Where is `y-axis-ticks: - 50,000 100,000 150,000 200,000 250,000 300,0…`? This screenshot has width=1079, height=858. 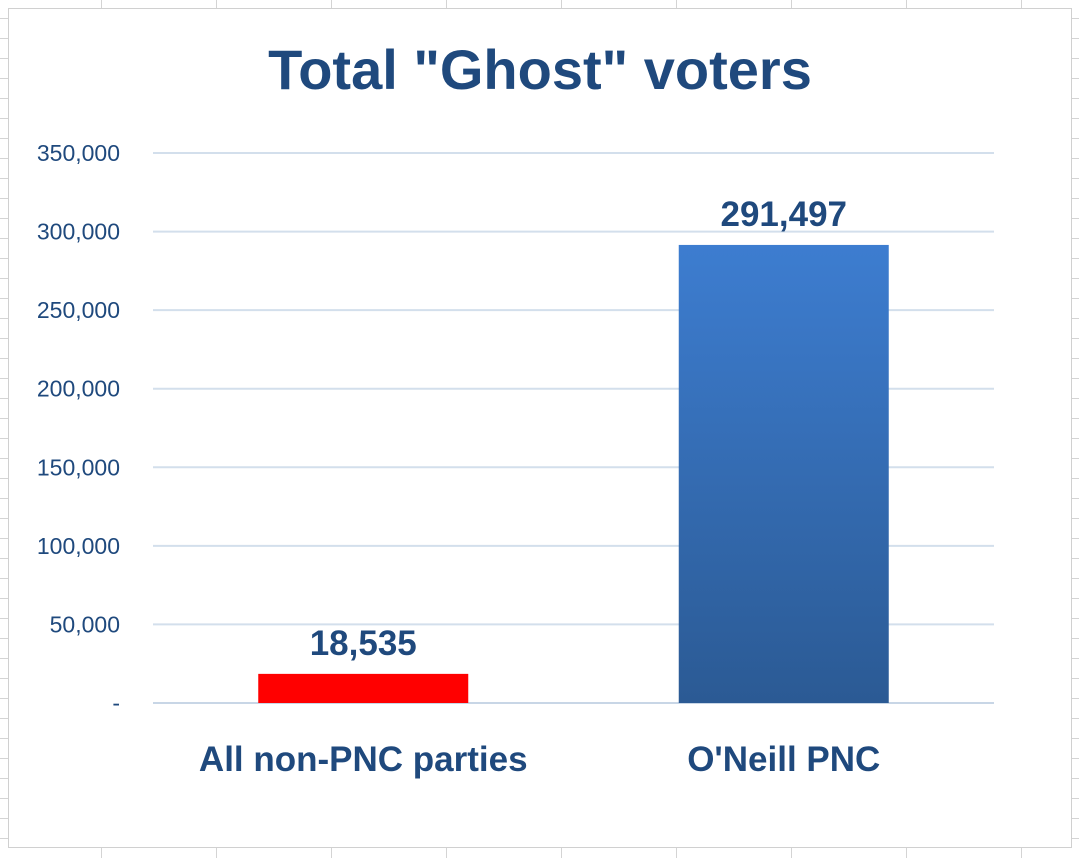
y-axis-ticks: - 50,000 100,000 150,000 200,000 250,000 300,0… is located at coordinates (78, 428).